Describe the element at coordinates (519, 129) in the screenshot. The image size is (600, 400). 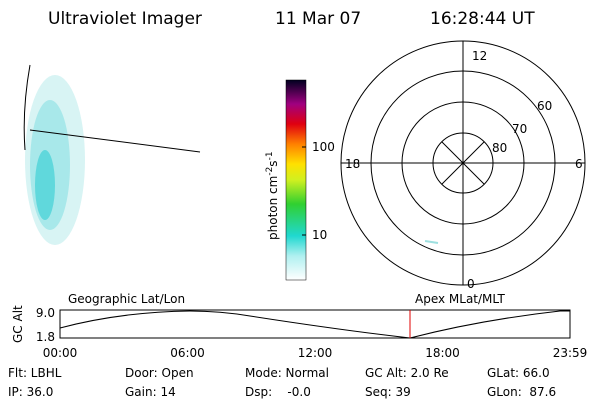
I see `polar-label: 70` at that location.